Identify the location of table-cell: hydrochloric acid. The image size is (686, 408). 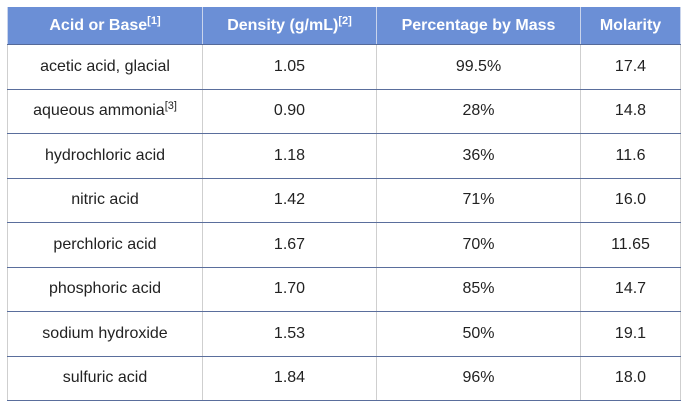
(105, 156).